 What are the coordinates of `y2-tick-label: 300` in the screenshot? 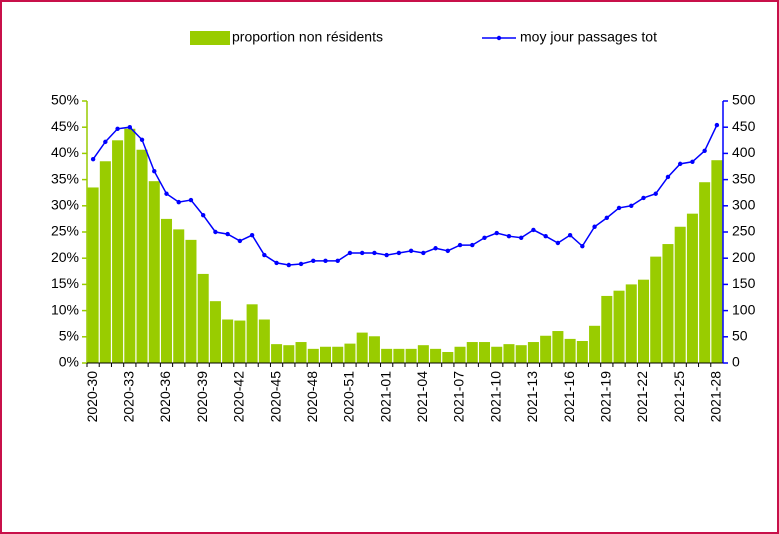 It's located at (744, 205).